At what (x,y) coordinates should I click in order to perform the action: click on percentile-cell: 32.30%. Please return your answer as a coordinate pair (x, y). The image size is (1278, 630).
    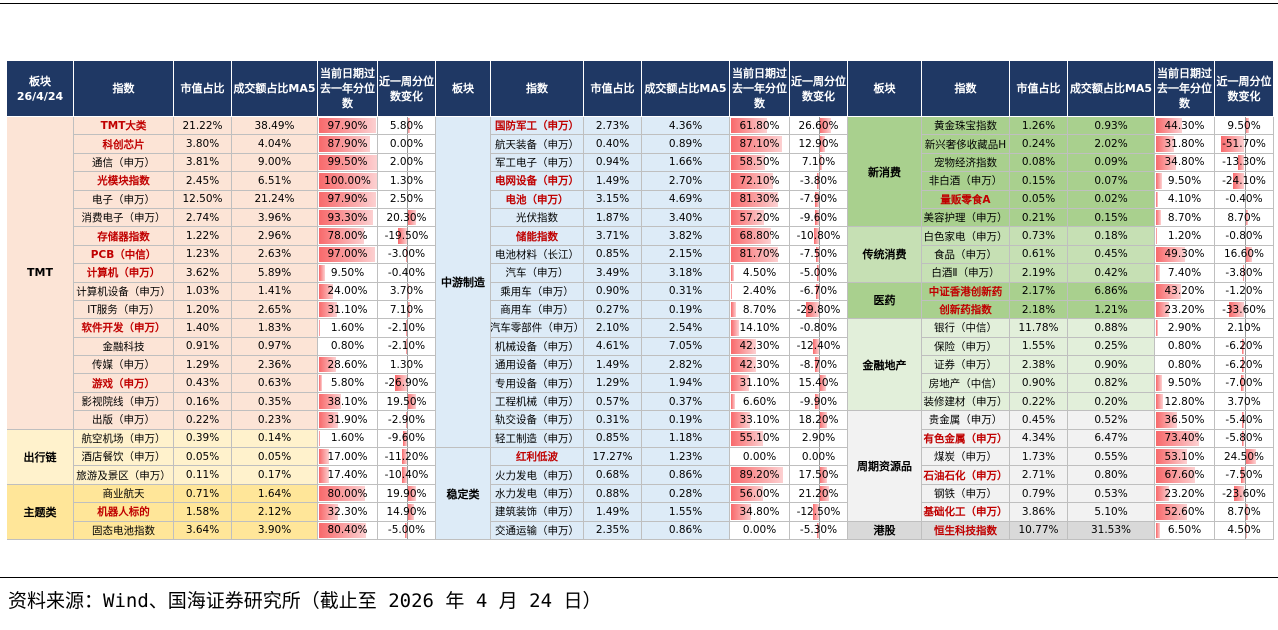
    Looking at the image, I should click on (348, 512).